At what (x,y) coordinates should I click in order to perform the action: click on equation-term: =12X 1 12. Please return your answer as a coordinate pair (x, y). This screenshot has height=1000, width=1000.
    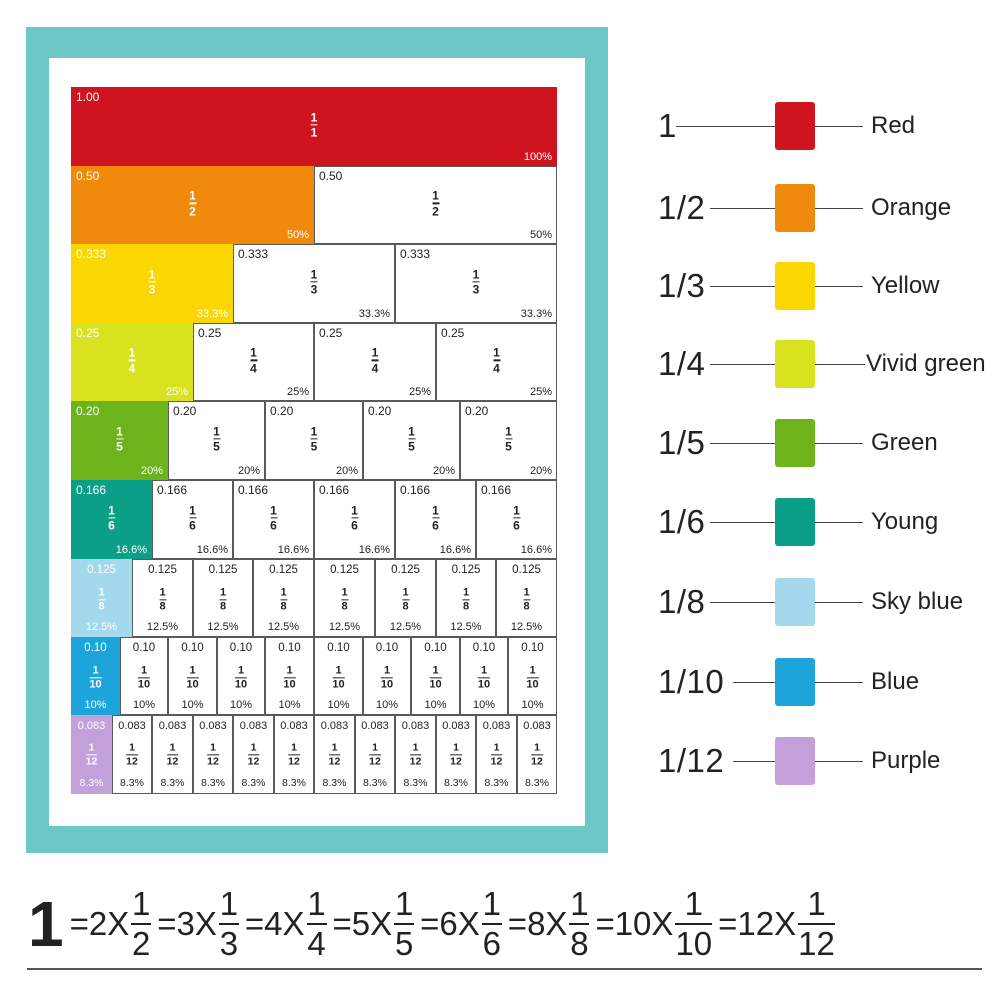
    Looking at the image, I should click on (779, 924).